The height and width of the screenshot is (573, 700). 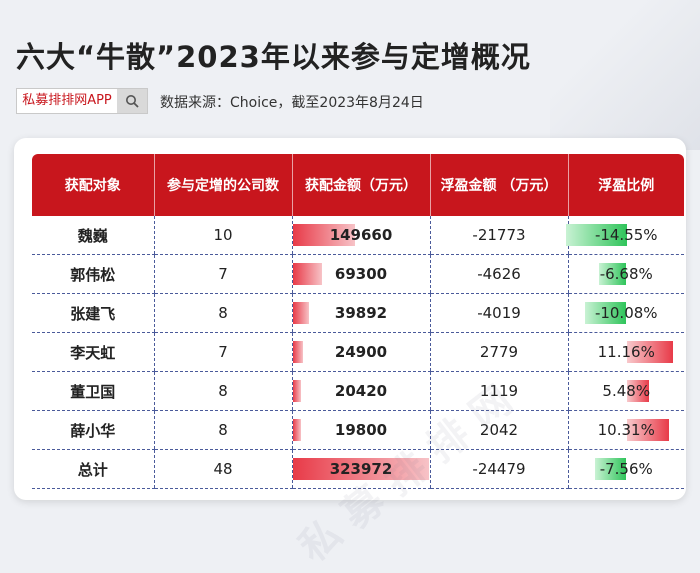 I want to click on table-header-row: 获配对象 参与定增的公司数 获配金额（万元） 浮盈金额 （万元） 浮盈比例, so click(x=358, y=185).